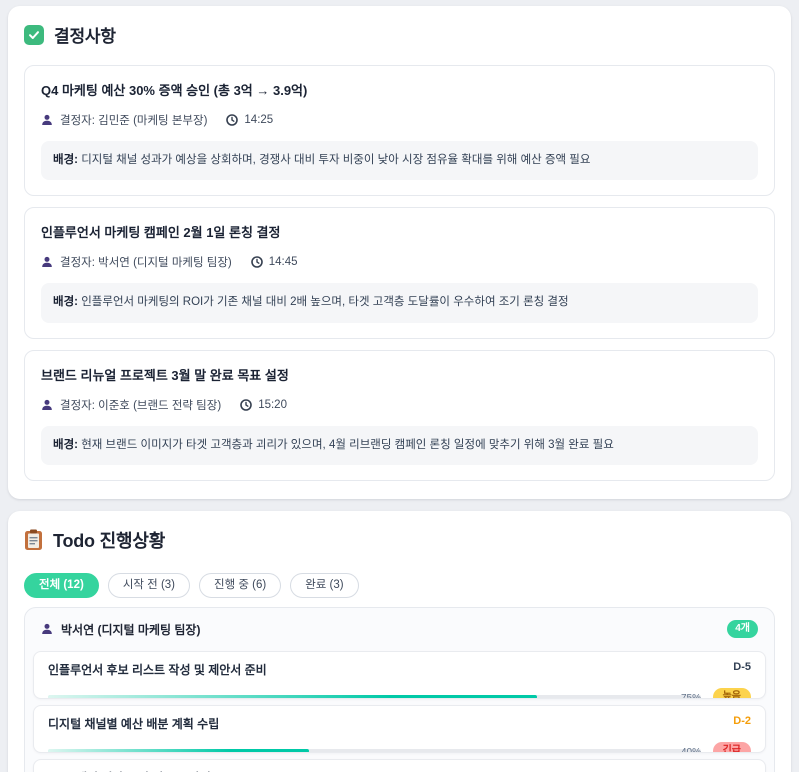 The image size is (799, 772). What do you see at coordinates (399, 675) in the screenshot?
I see `task-card: 인플루언서 후보 리스트 작성 및 제안서 준비 D-5 높음 75%` at bounding box center [399, 675].